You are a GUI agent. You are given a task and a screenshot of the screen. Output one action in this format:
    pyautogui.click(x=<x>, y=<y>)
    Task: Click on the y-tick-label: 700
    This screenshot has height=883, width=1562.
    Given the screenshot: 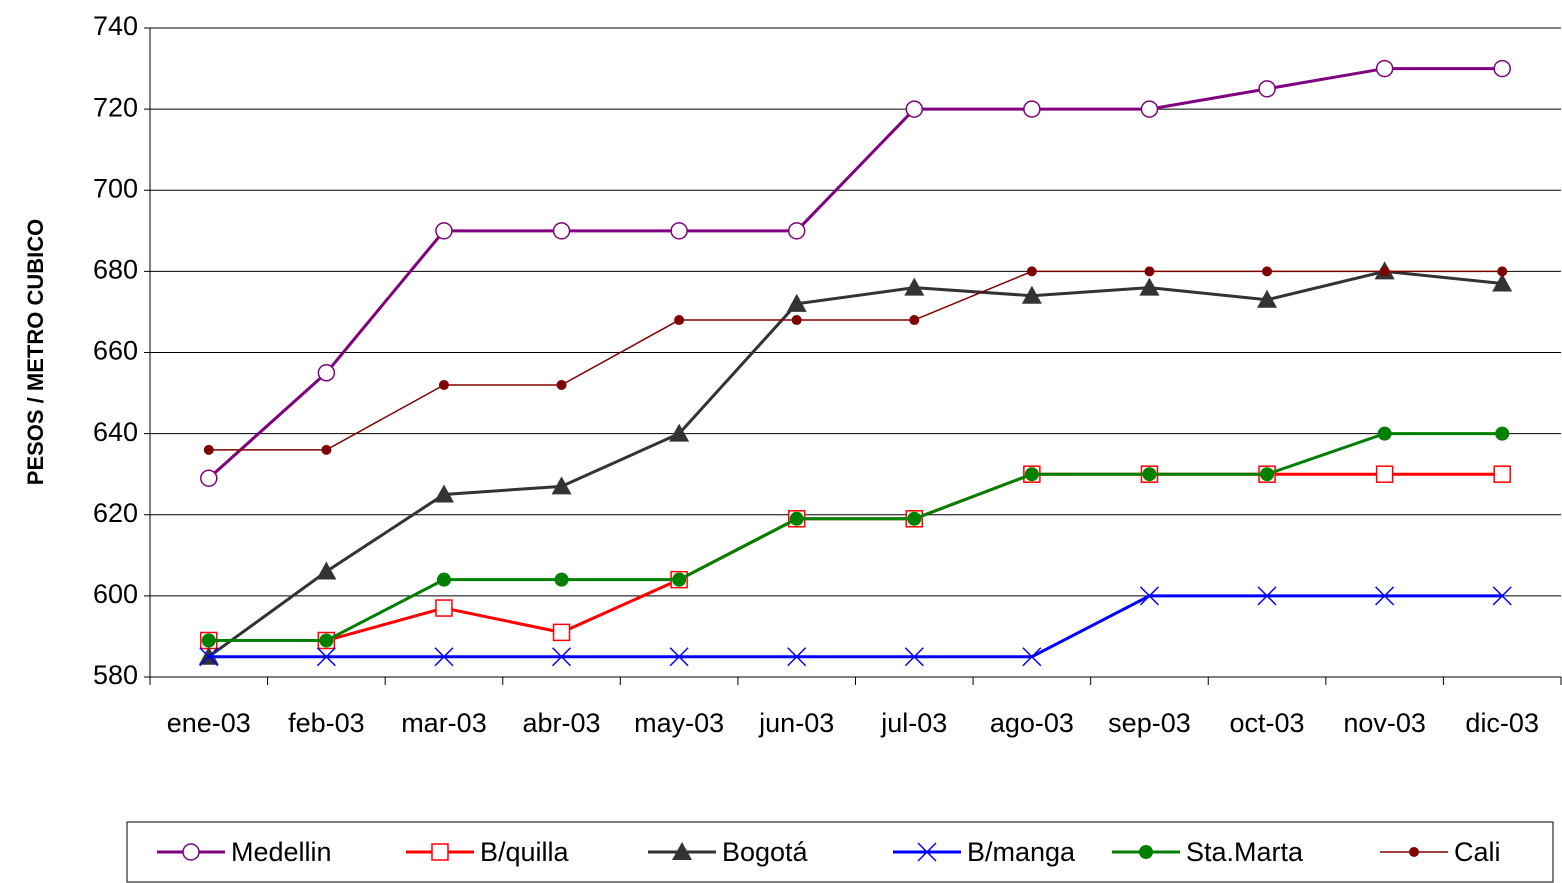 What is the action you would take?
    pyautogui.click(x=115, y=188)
    